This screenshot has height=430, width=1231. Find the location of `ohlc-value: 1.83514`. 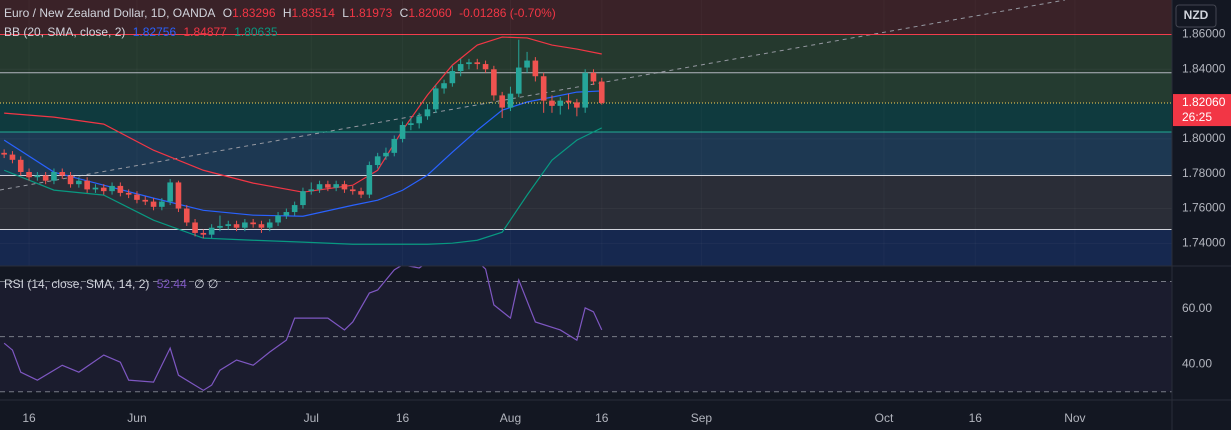

ohlc-value: 1.83514 is located at coordinates (313, 13).